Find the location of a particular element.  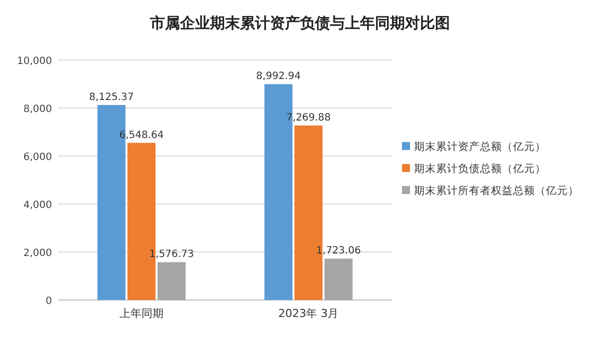

legend-label: 期末累计负债总额（亿元） is located at coordinates (480, 168).